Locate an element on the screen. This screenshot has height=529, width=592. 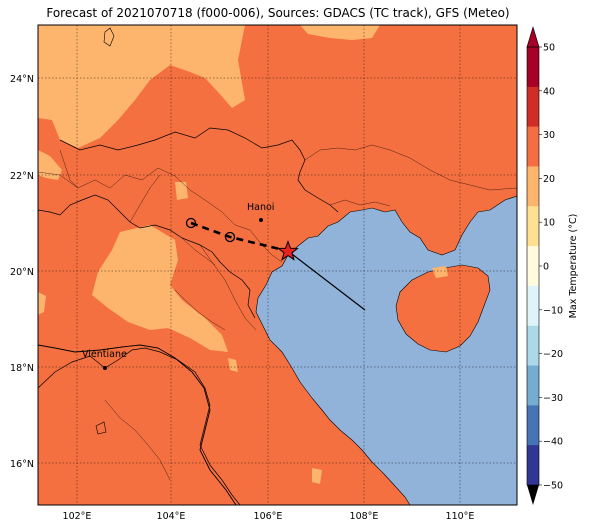
colorbar-tick-label: 0 is located at coordinates (546, 267).